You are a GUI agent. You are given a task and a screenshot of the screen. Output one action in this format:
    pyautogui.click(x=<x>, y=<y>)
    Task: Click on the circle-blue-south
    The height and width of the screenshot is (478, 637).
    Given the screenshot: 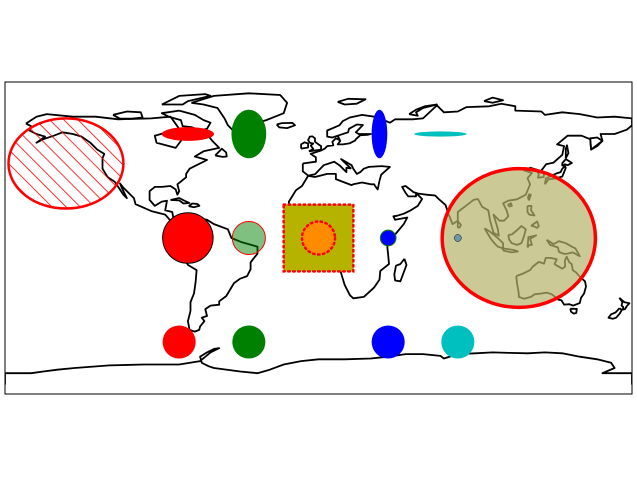 What is the action you would take?
    pyautogui.click(x=388, y=342)
    